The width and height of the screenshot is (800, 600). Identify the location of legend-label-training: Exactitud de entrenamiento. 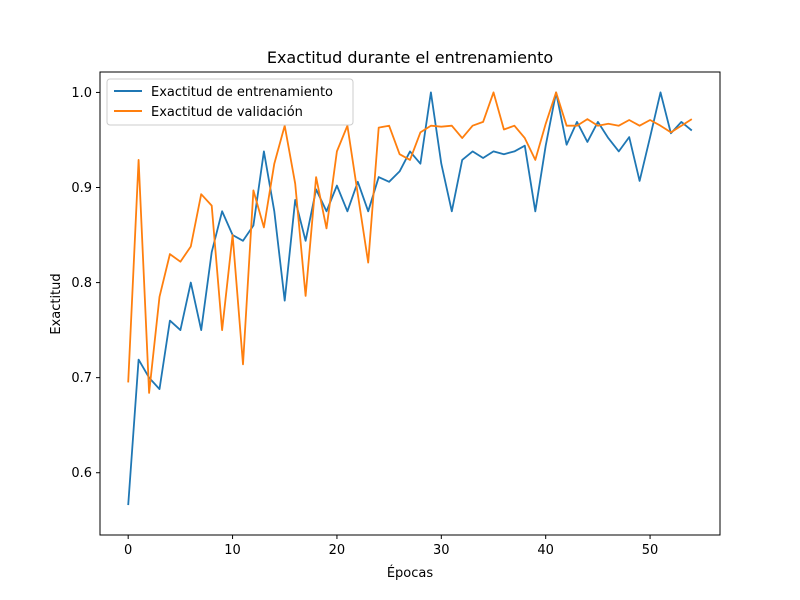
(242, 92).